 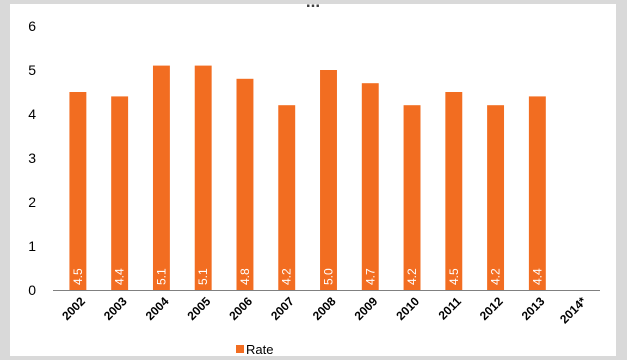 What do you see at coordinates (161, 177) in the screenshot?
I see `bar-2004` at bounding box center [161, 177].